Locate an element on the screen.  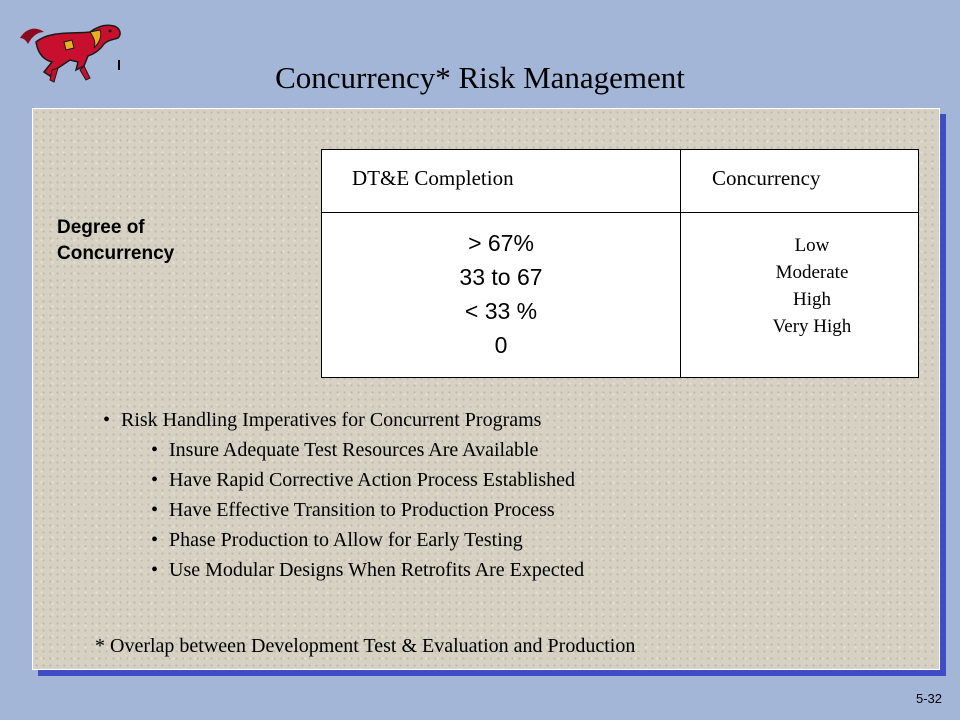
completion-value: 0 is located at coordinates (501, 345).